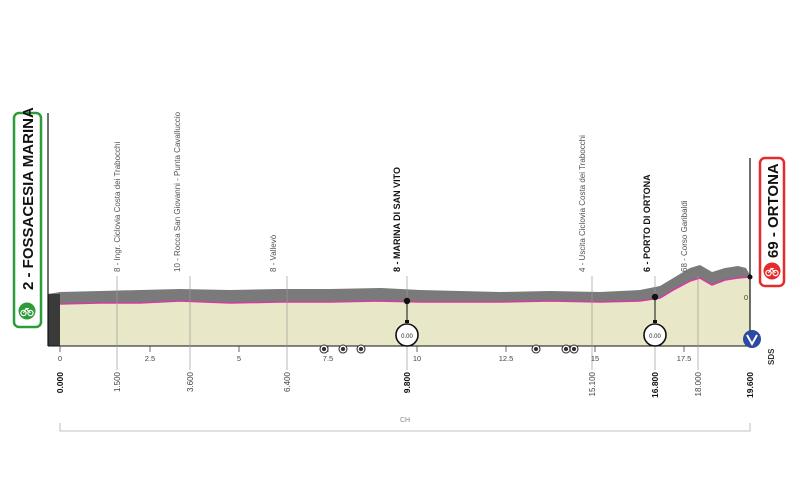 The height and width of the screenshot is (484, 800). Describe the element at coordinates (771, 356) in the screenshot. I see `sponsor-label: SDS` at that location.